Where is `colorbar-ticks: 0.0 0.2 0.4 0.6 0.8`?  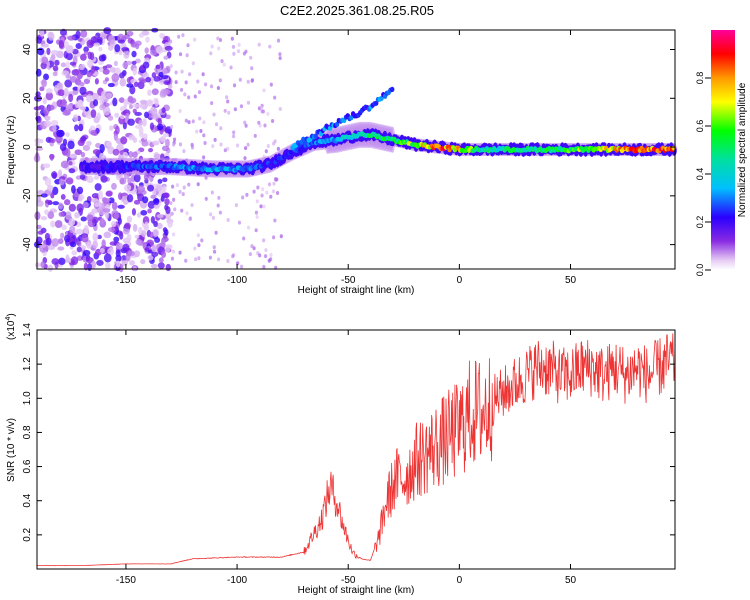 colorbar-ticks: 0.0 0.2 0.4 0.6 0.8 is located at coordinates (703, 174).